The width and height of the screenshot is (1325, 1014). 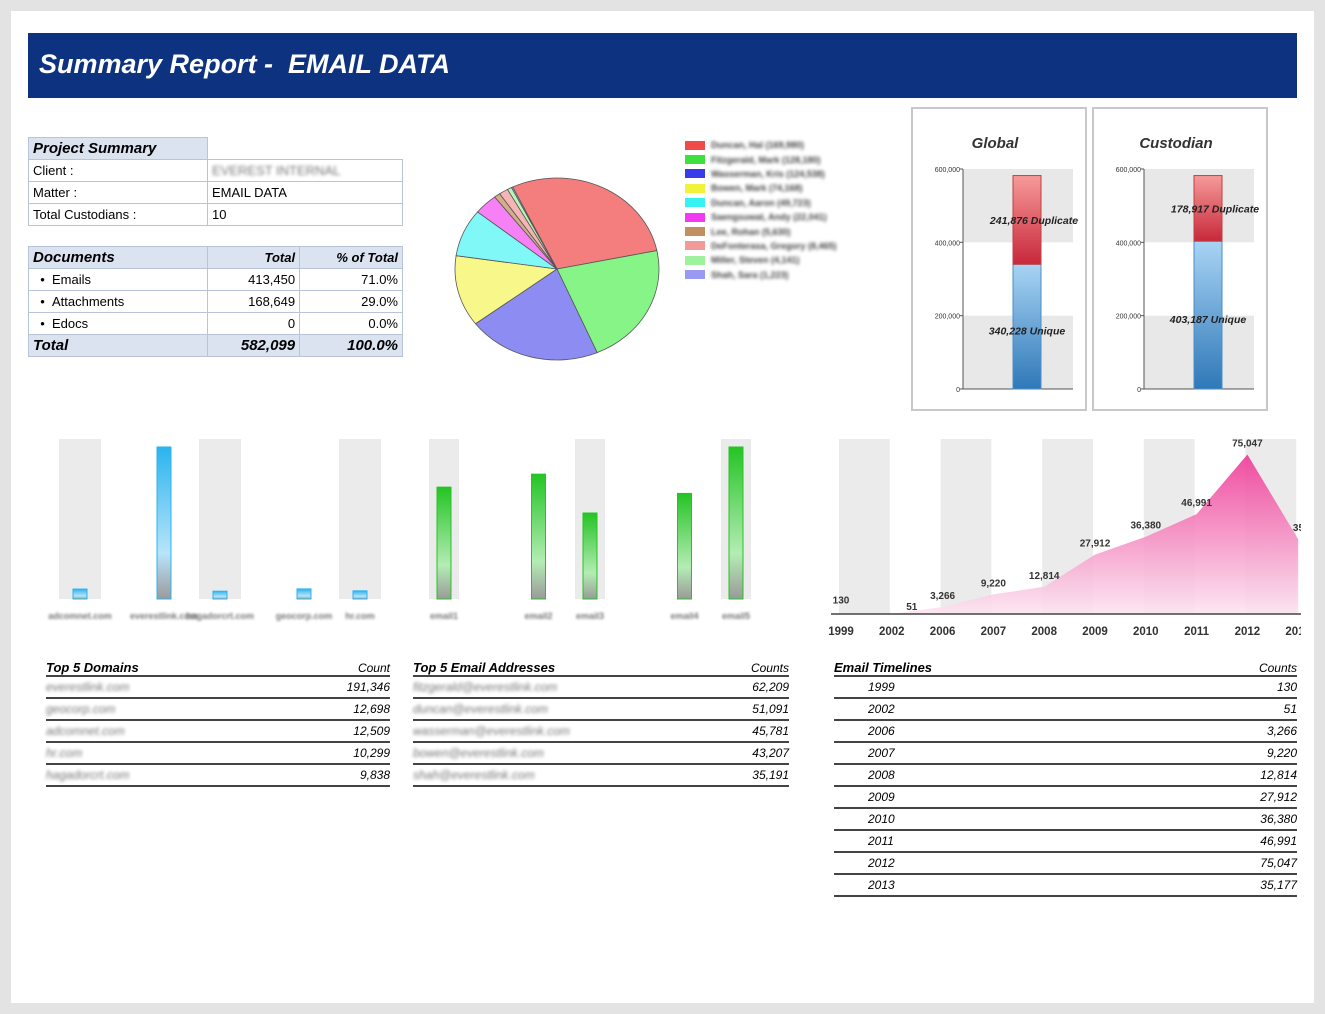 I want to click on email-address: fitzgerald@everestlink.com, so click(x=485, y=687).